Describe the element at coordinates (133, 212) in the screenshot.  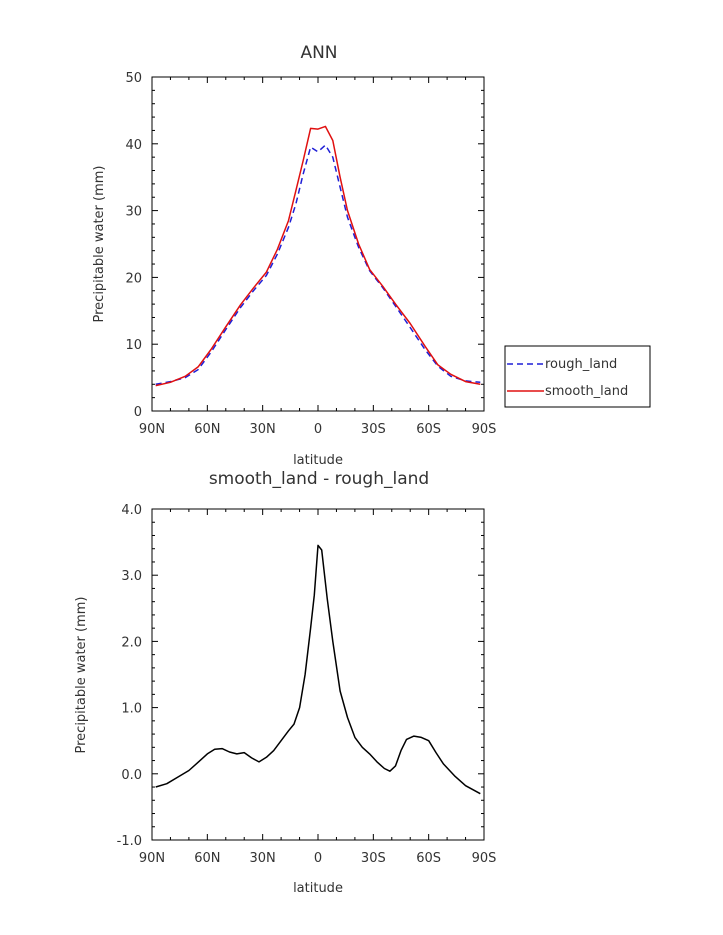
I see `y-tick-label: 30` at that location.